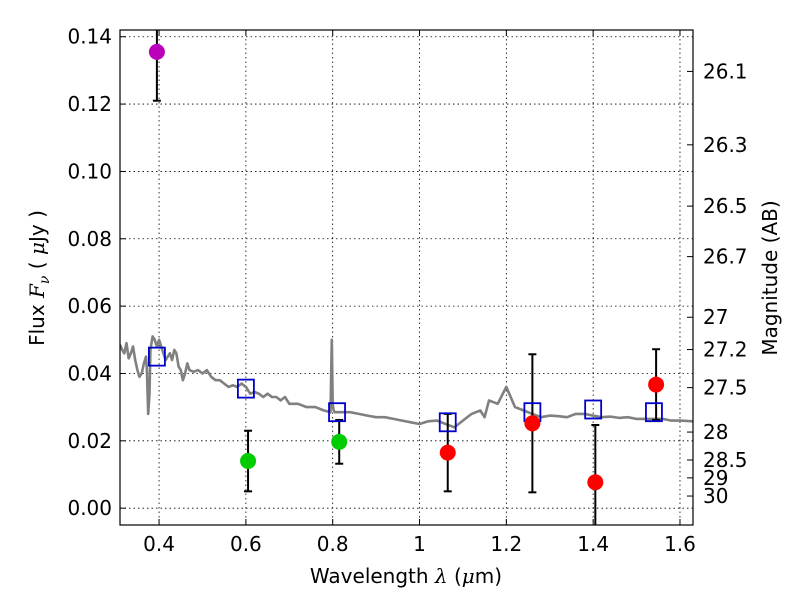 The height and width of the screenshot is (600, 800). What do you see at coordinates (159, 544) in the screenshot?
I see `x-tick-label: 0.4` at bounding box center [159, 544].